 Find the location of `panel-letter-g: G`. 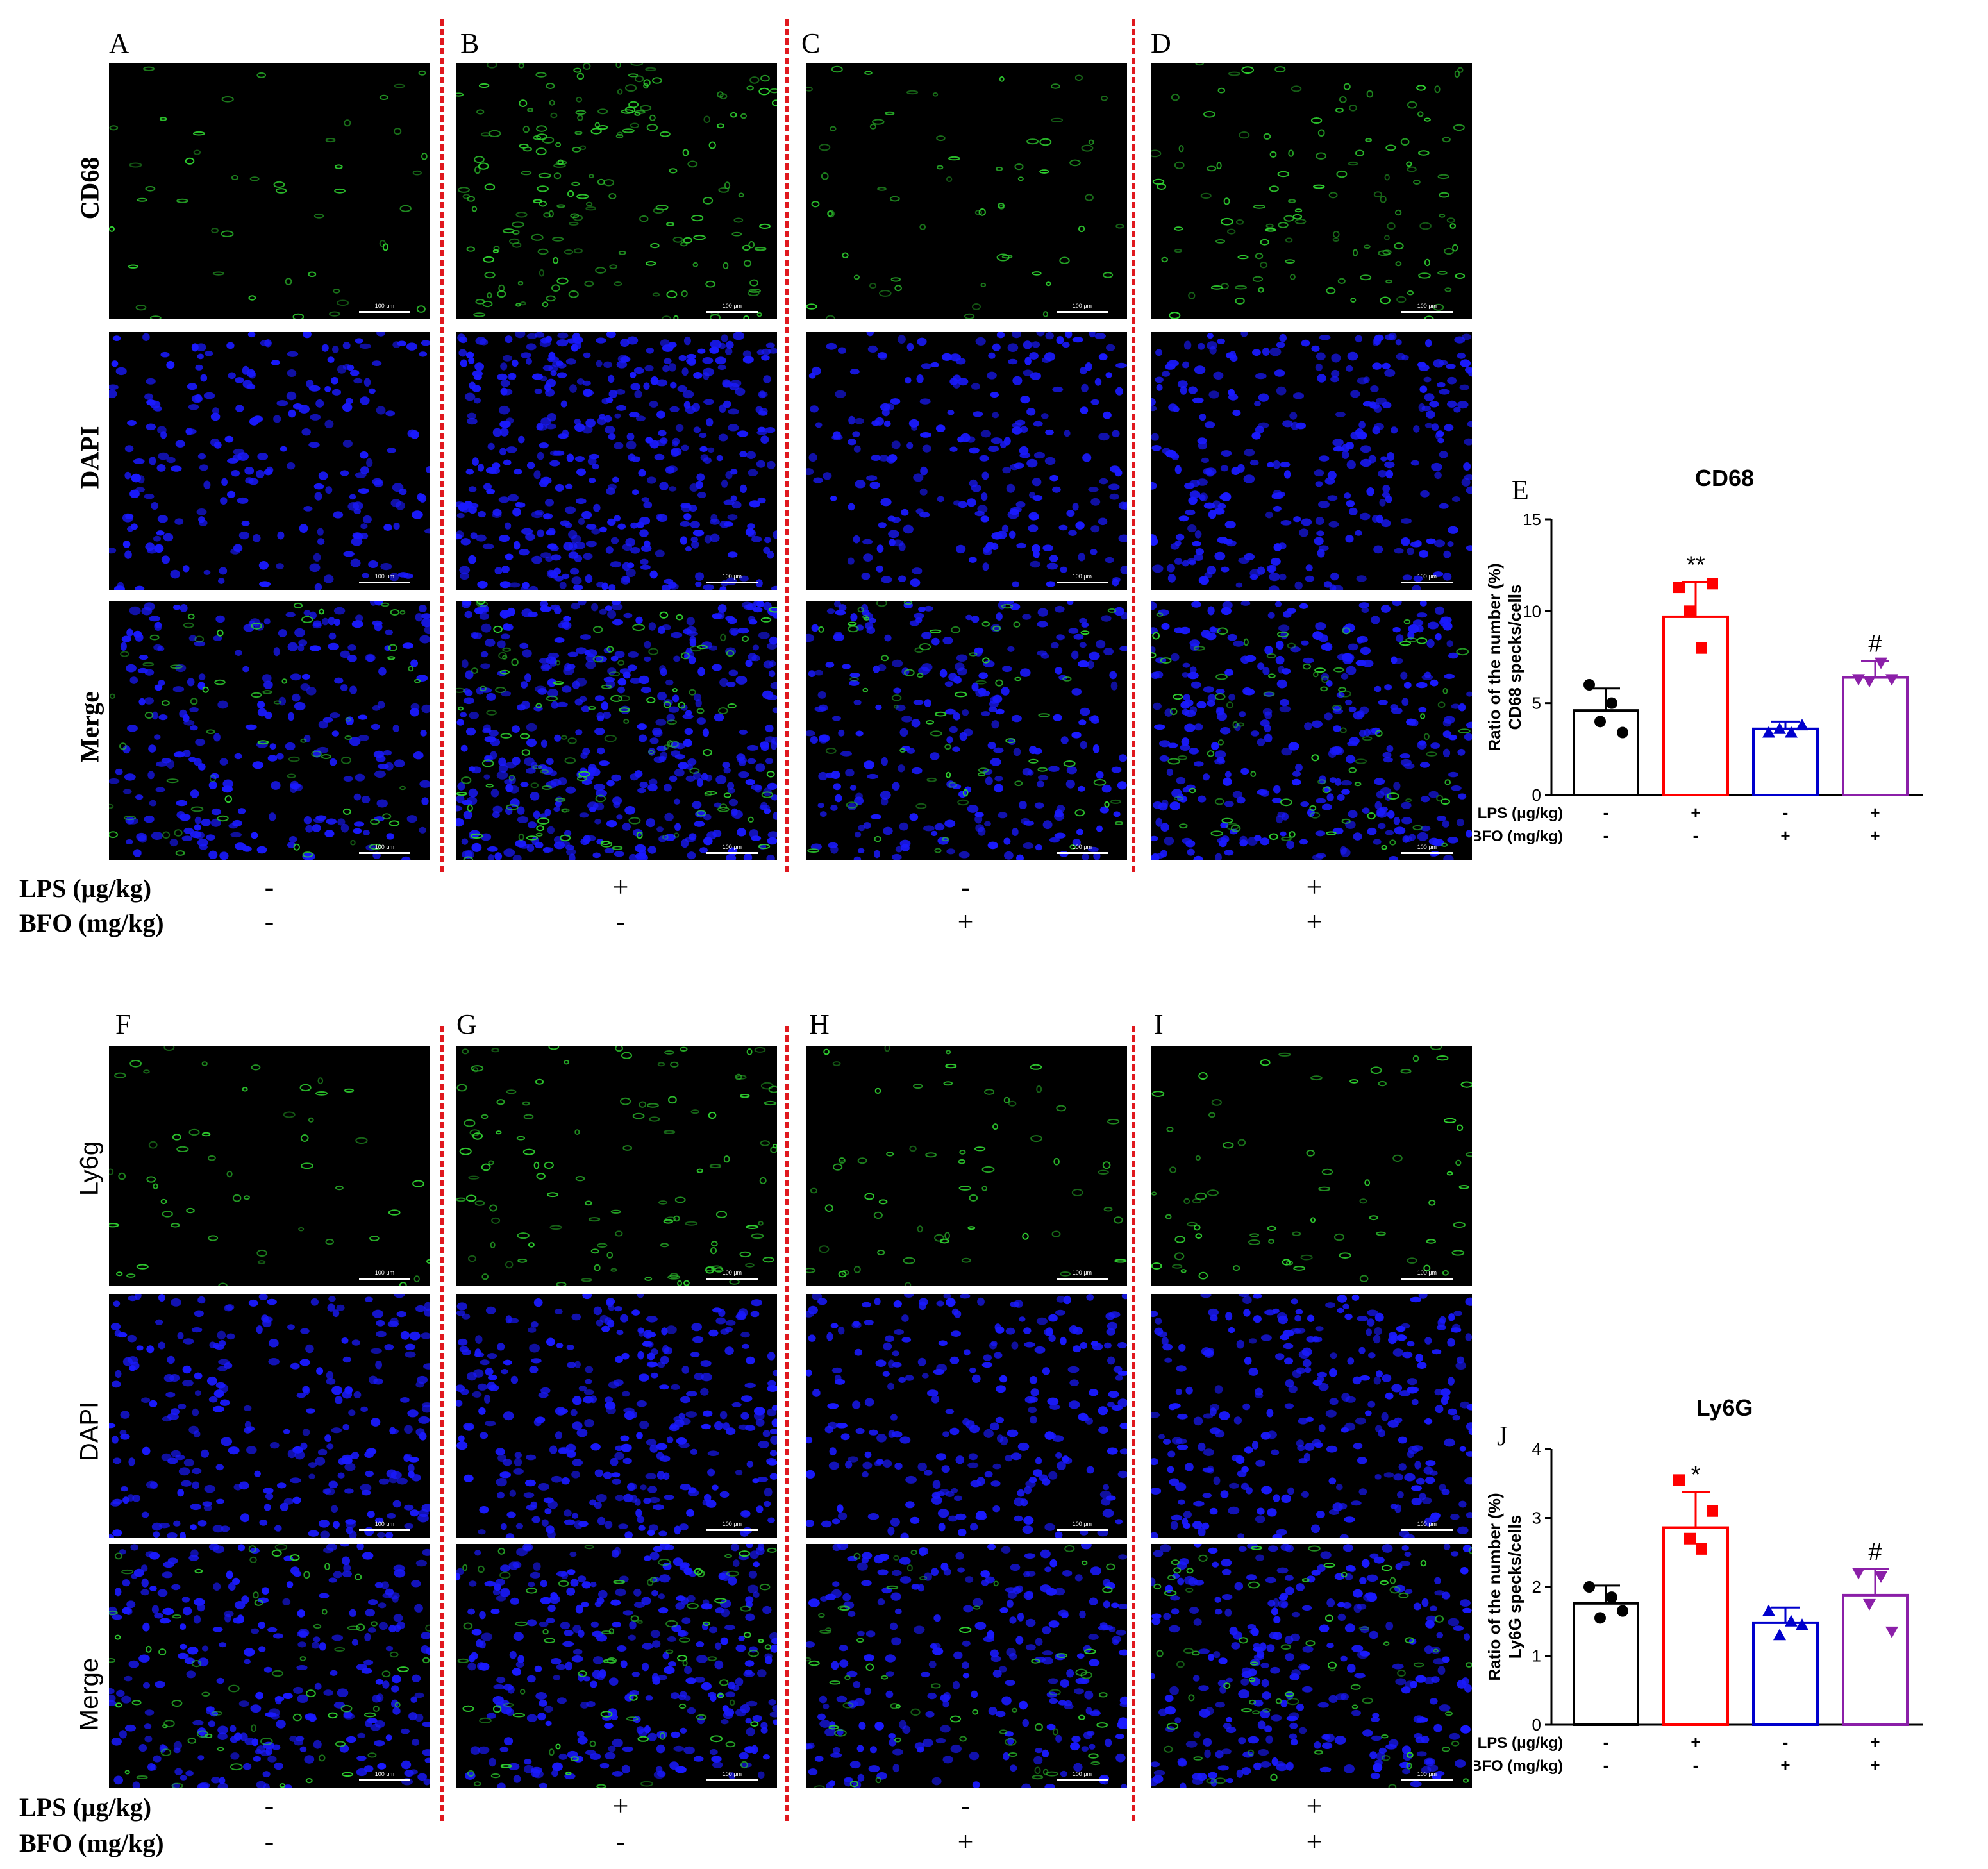

panel-letter-g: G is located at coordinates (467, 1024).